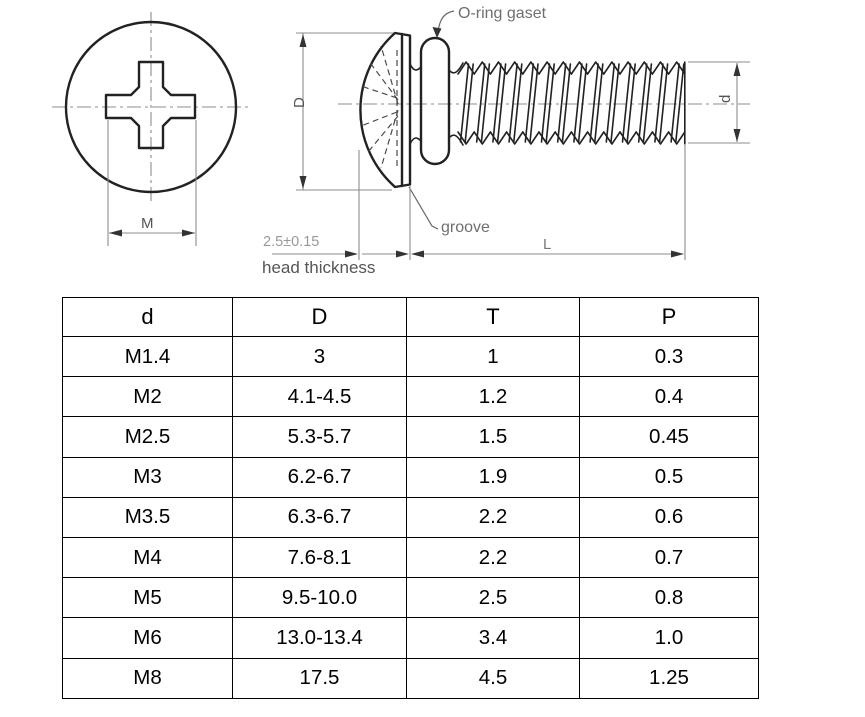  I want to click on cell-size: M6, so click(147, 638).